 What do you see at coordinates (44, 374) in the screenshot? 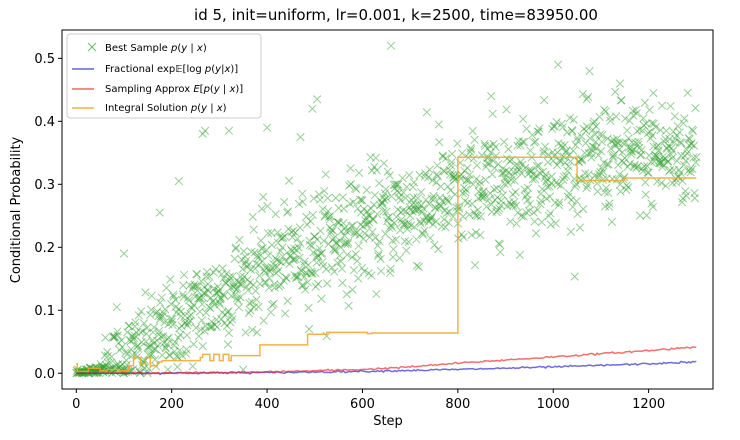
I see `y-tick-label: 0.0` at bounding box center [44, 374].